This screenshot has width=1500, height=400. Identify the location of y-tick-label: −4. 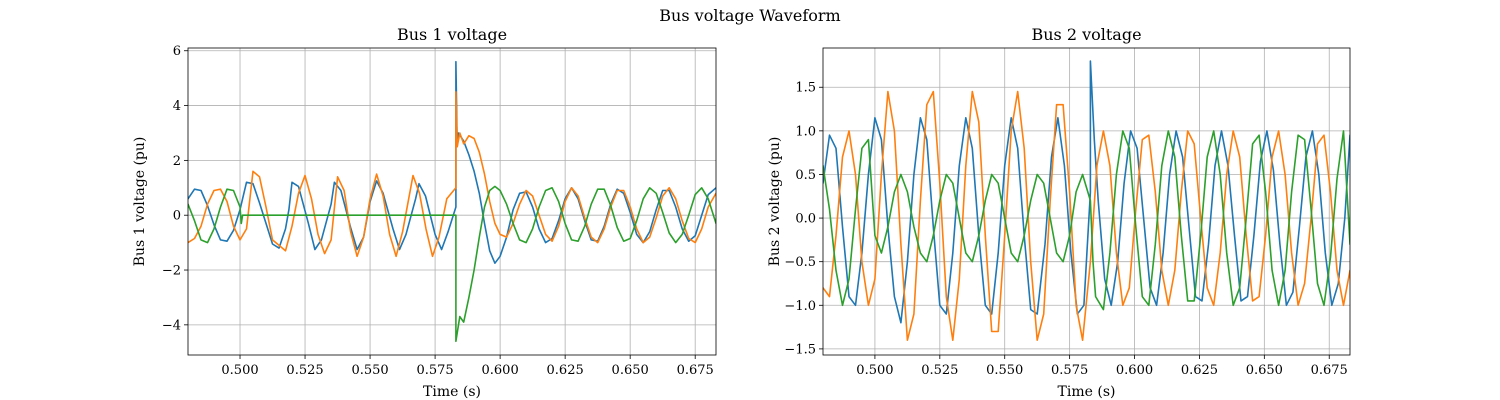
(171, 325).